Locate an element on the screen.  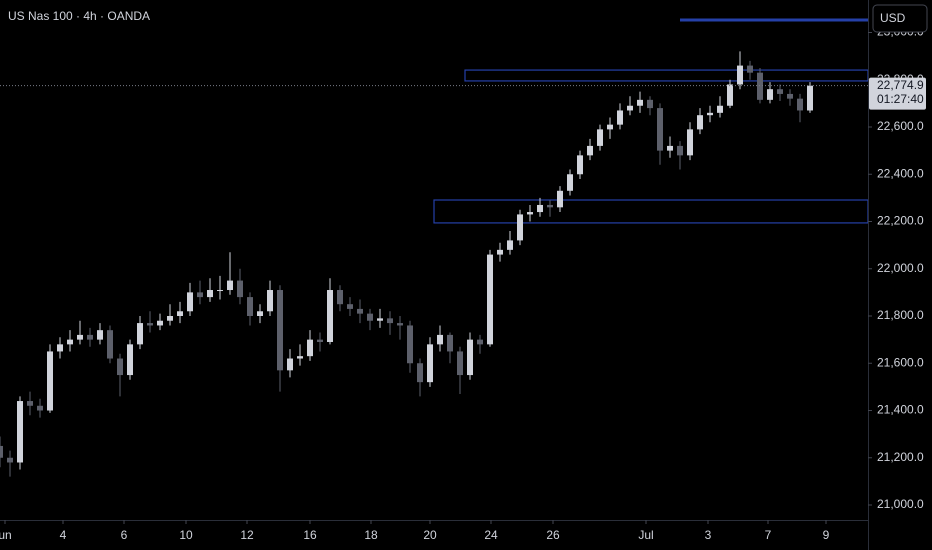
y-tick-label: 22,400.0 is located at coordinates (900, 173).